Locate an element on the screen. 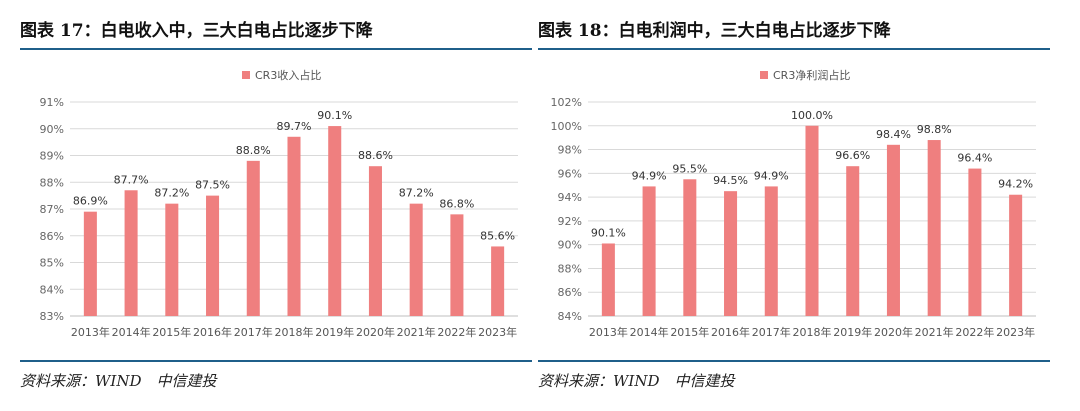 This screenshot has width=1080, height=411. data-label: 98.4% is located at coordinates (893, 134).